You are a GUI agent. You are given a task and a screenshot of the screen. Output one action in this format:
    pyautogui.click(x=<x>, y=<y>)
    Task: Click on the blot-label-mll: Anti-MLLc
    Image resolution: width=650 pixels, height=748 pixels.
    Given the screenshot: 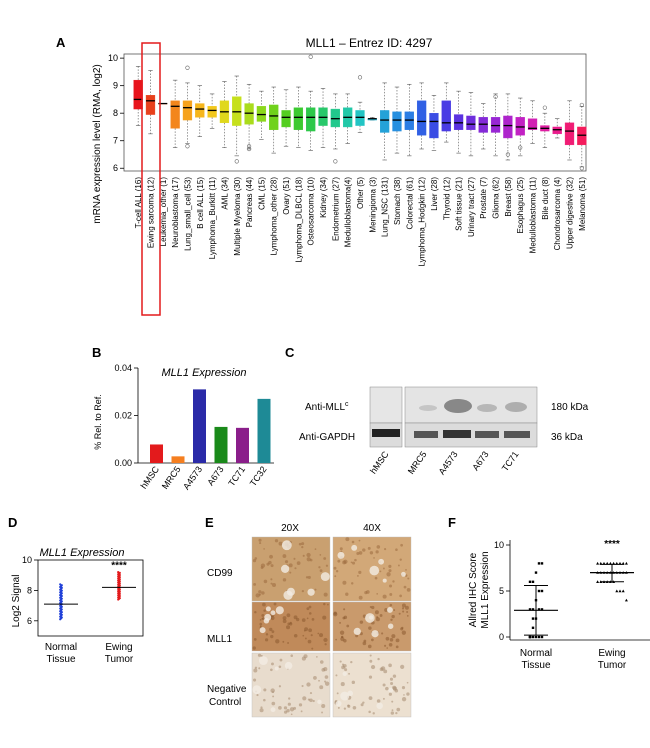 What is the action you would take?
    pyautogui.click(x=327, y=407)
    